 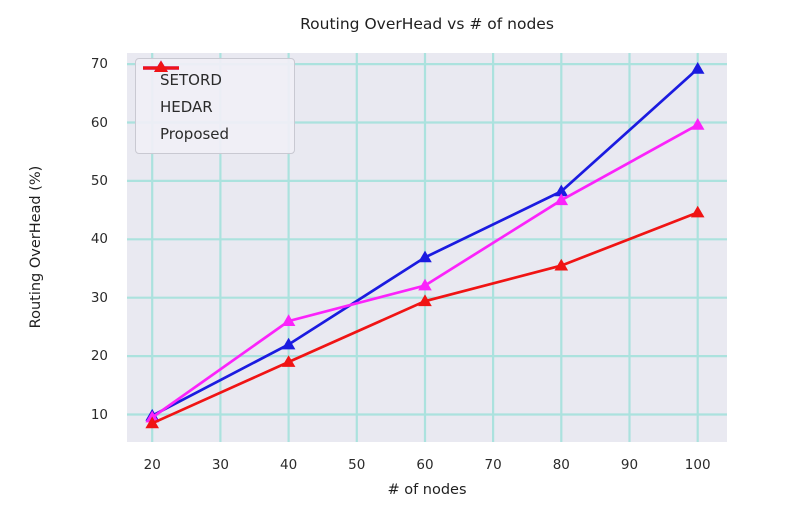 What do you see at coordinates (99, 64) in the screenshot?
I see `y-tick-label-70: 70` at bounding box center [99, 64].